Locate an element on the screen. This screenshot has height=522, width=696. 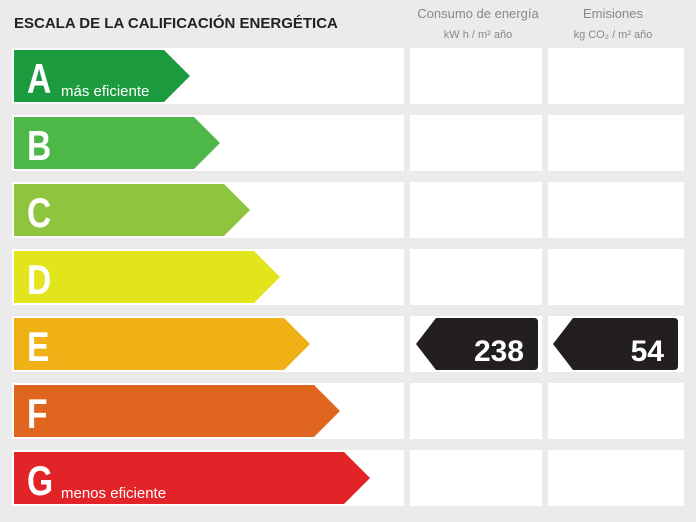
column-unit: kW h / m² año is located at coordinates (478, 35).